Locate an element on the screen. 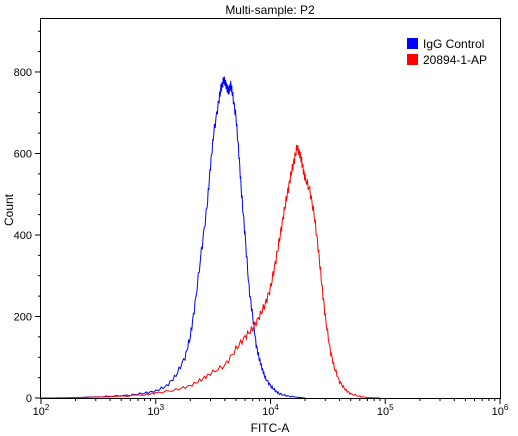  legend-swatch-igg-control is located at coordinates (412, 43).